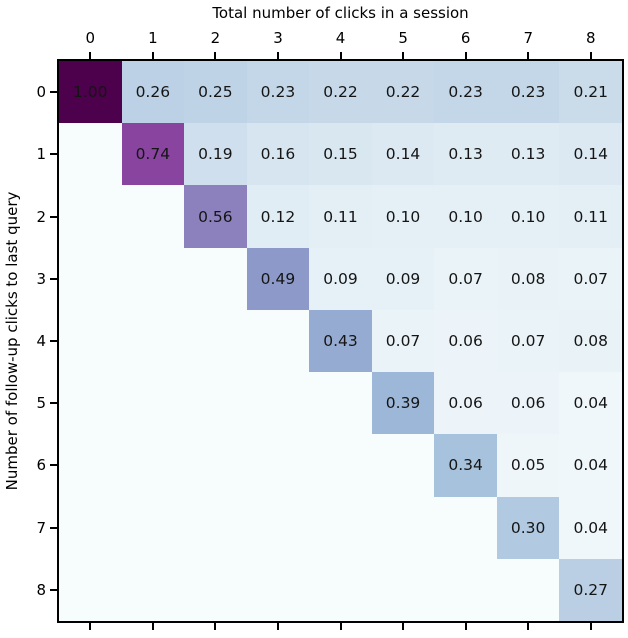  Describe the element at coordinates (12, 341) in the screenshot. I see `y-axis-label: Number of follow-up clicks to last query` at that location.